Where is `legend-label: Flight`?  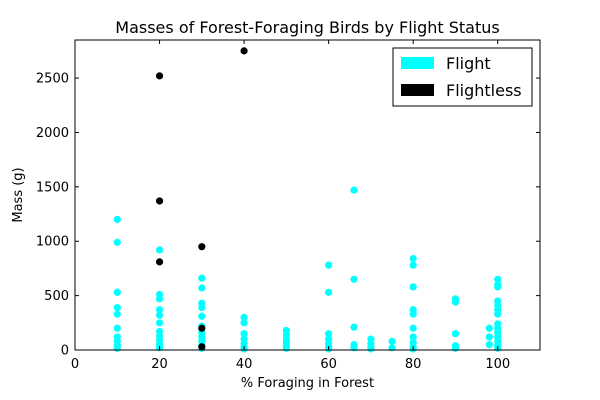 legend-label: Flight is located at coordinates (468, 63).